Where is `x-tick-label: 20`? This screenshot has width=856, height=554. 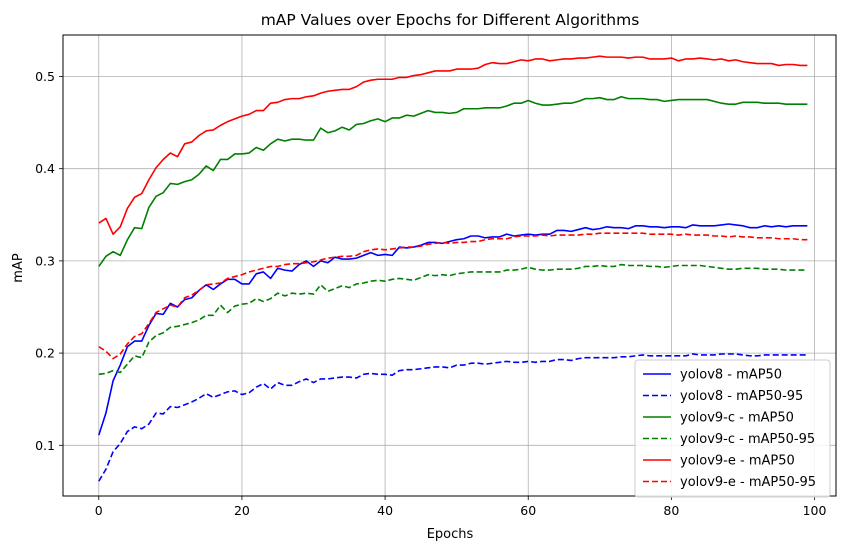
x-tick-label: 20 is located at coordinates (242, 510).